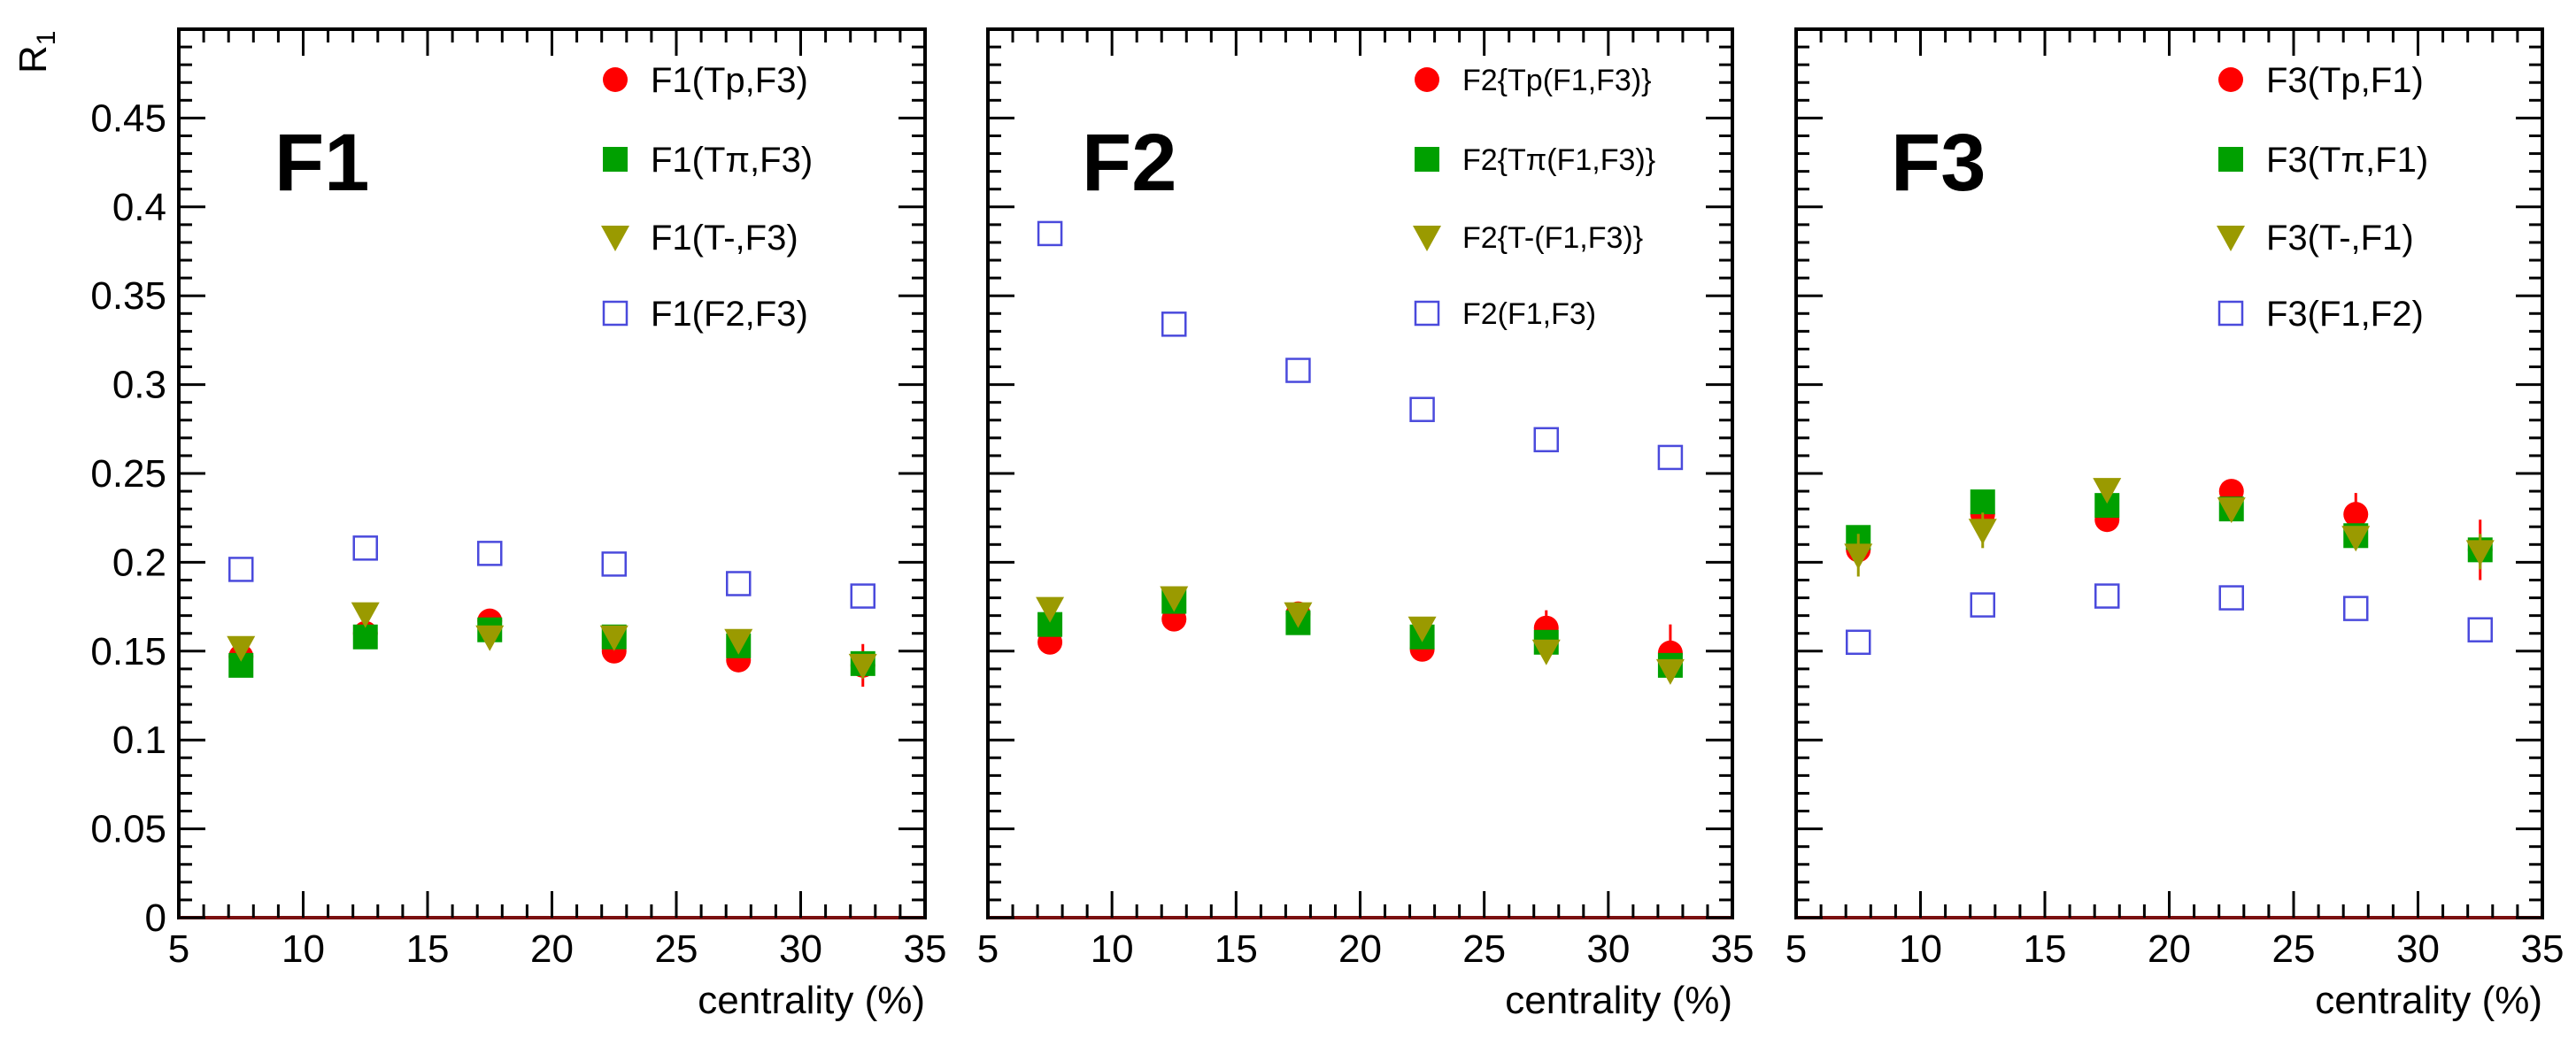 This screenshot has height=1046, width=2576. Describe the element at coordinates (46, 38) in the screenshot. I see `y-axis-title-subscript: 1` at that location.